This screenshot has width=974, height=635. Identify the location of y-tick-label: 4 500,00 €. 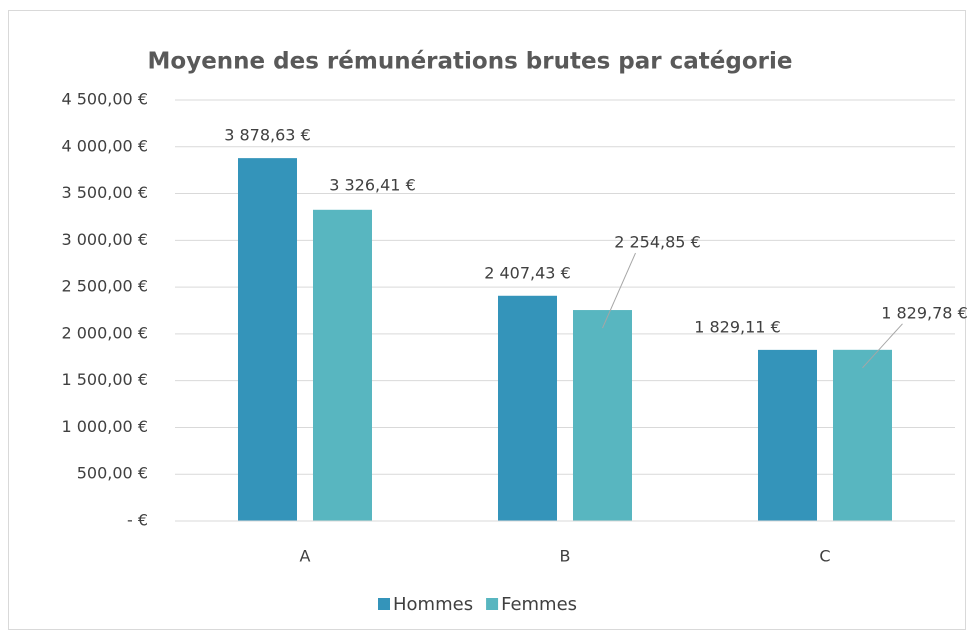
(104, 99).